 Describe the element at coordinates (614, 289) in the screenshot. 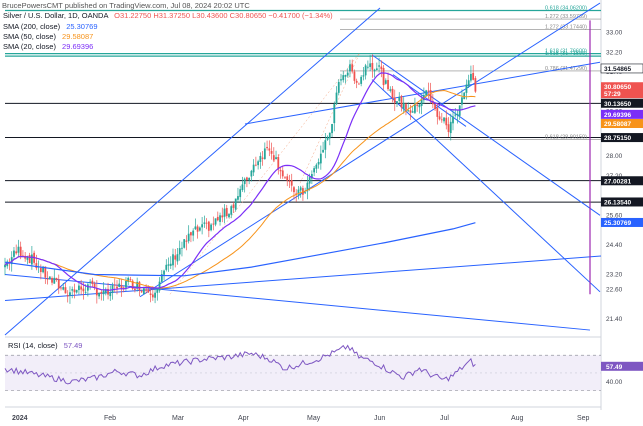

I see `price-tick-10: 22.60` at that location.